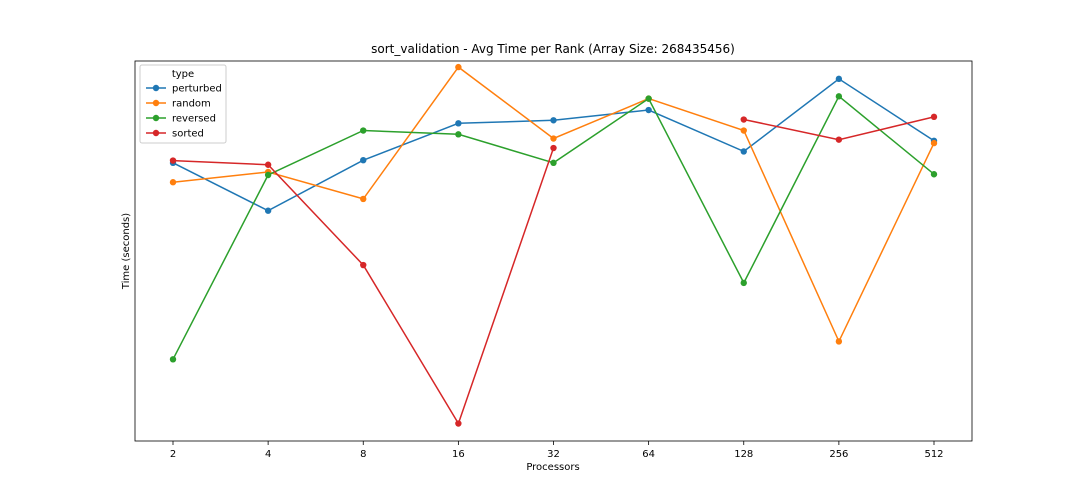  What do you see at coordinates (458, 454) in the screenshot?
I see `x-tick-label: 16` at bounding box center [458, 454].